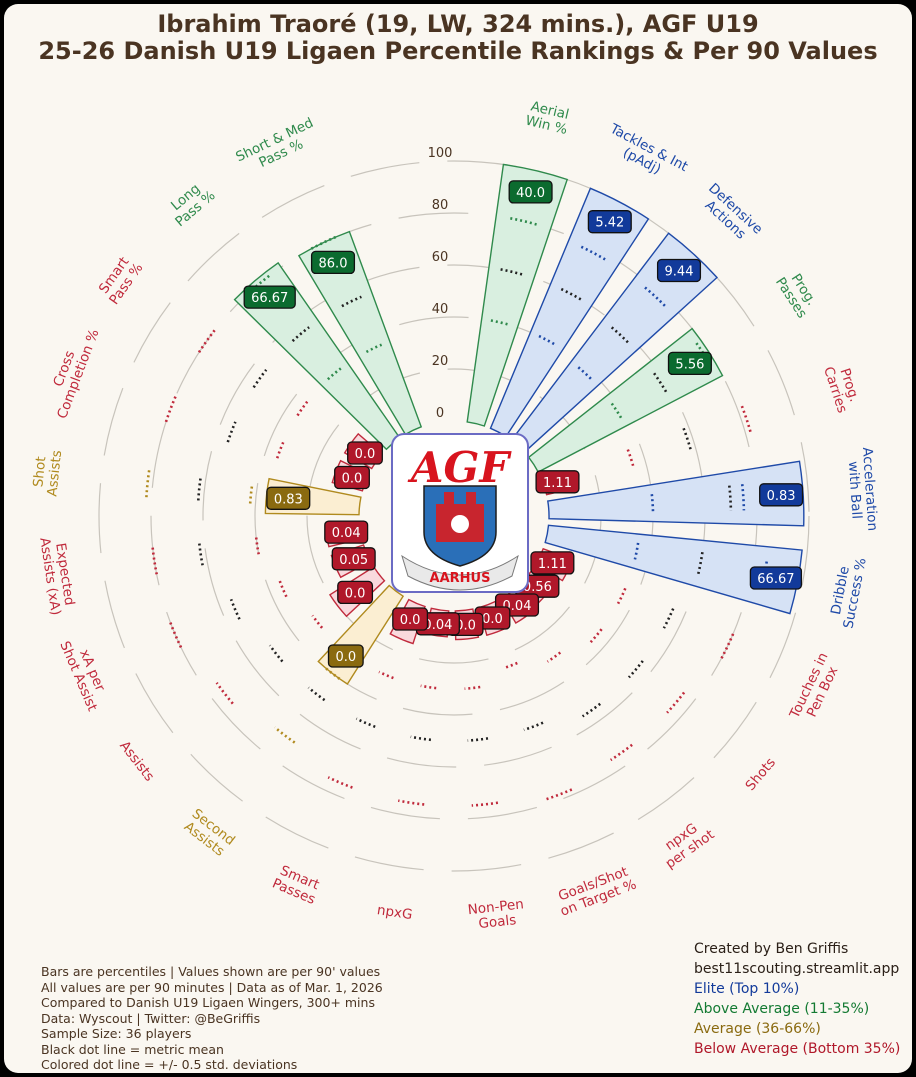 The width and height of the screenshot is (916, 1077). I want to click on value-label: 0.04, so click(437, 625).